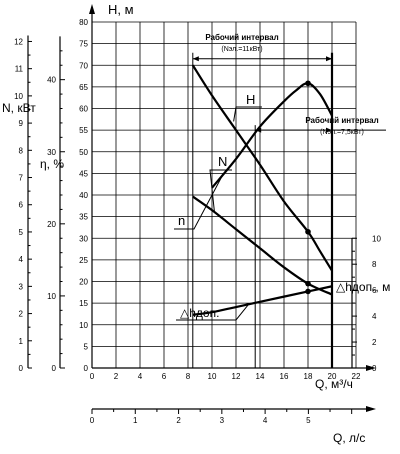 This screenshot has width=400, height=454. What do you see at coordinates (83, 22) in the screenshot?
I see `h-tick-label: 80` at bounding box center [83, 22].